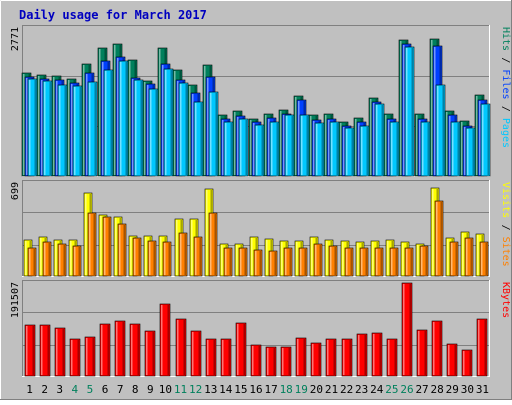  Describe the element at coordinates (195, 389) in the screenshot. I see `x-tick-label-day-12: 12` at that location.